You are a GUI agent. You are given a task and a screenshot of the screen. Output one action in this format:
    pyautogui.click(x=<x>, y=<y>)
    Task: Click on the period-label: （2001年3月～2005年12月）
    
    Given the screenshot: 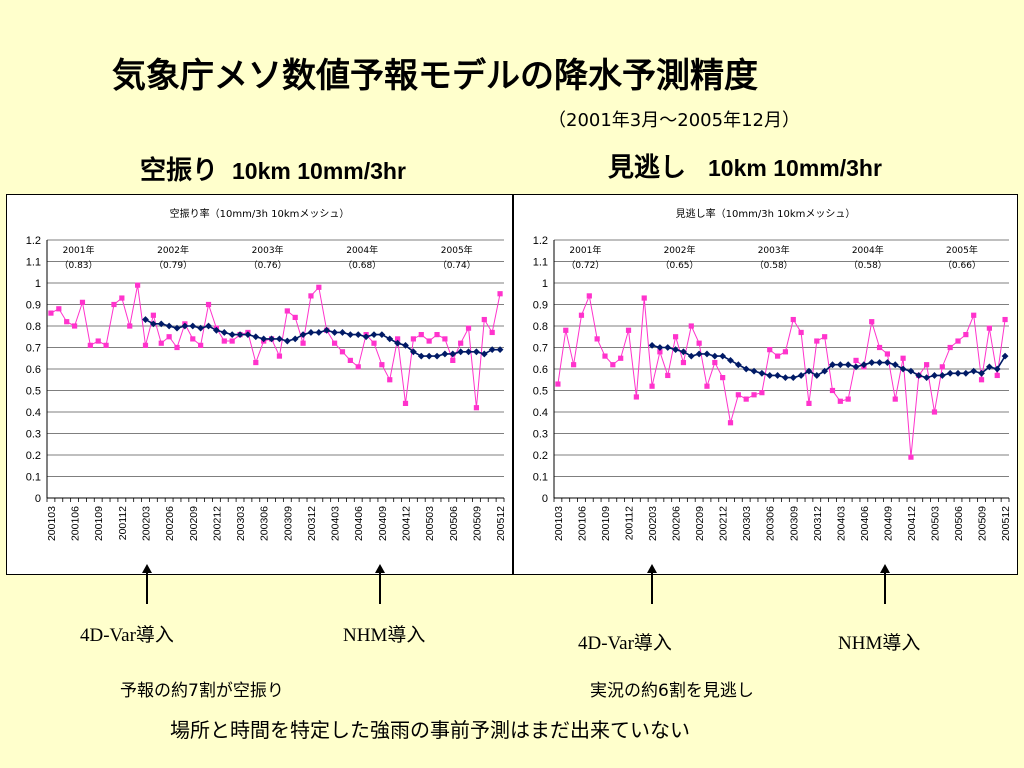 What is the action you would take?
    pyautogui.click(x=674, y=120)
    